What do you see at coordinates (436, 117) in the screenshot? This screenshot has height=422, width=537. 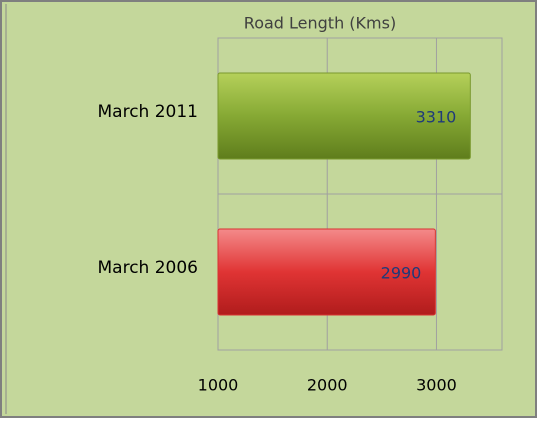 I see `data-label: 3310` at bounding box center [436, 117].